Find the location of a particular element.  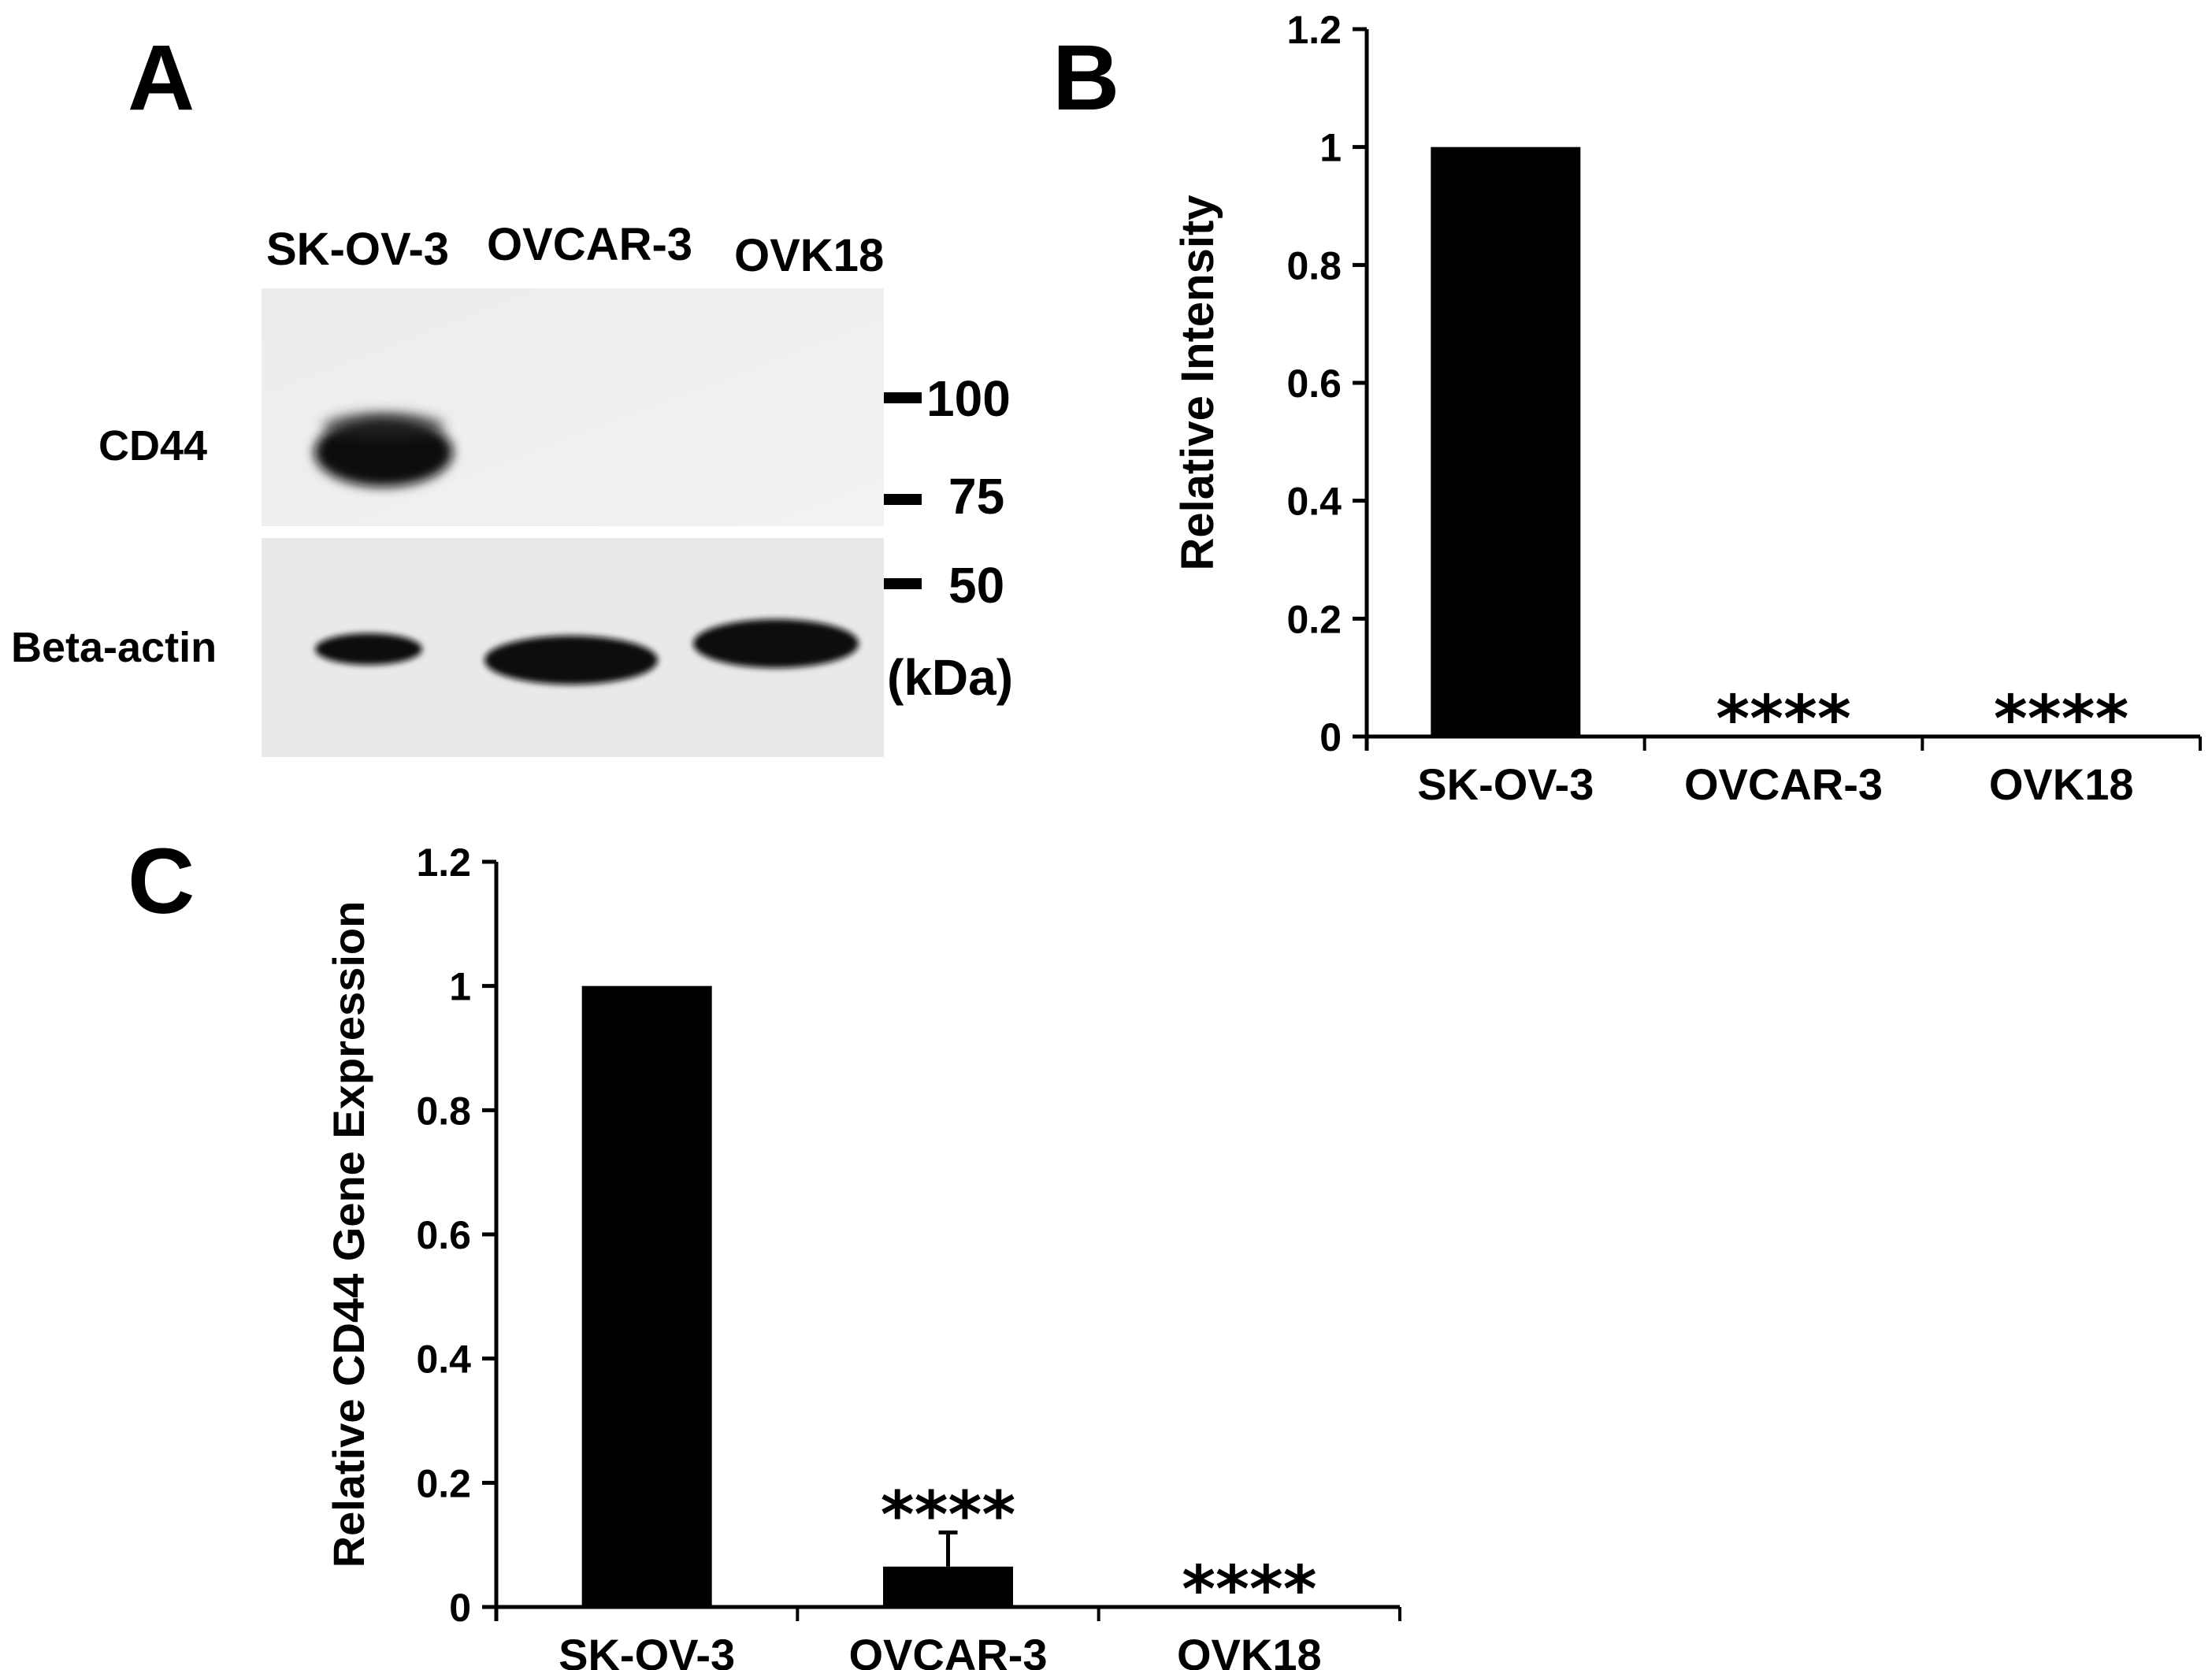

panel-label-b: B is located at coordinates (1086, 78).